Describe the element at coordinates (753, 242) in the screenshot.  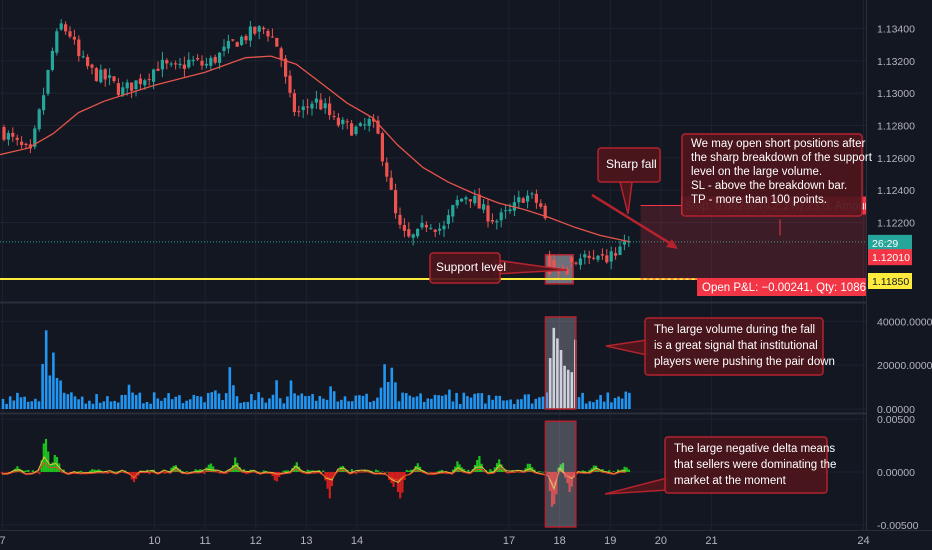
I see `stop-zone` at that location.